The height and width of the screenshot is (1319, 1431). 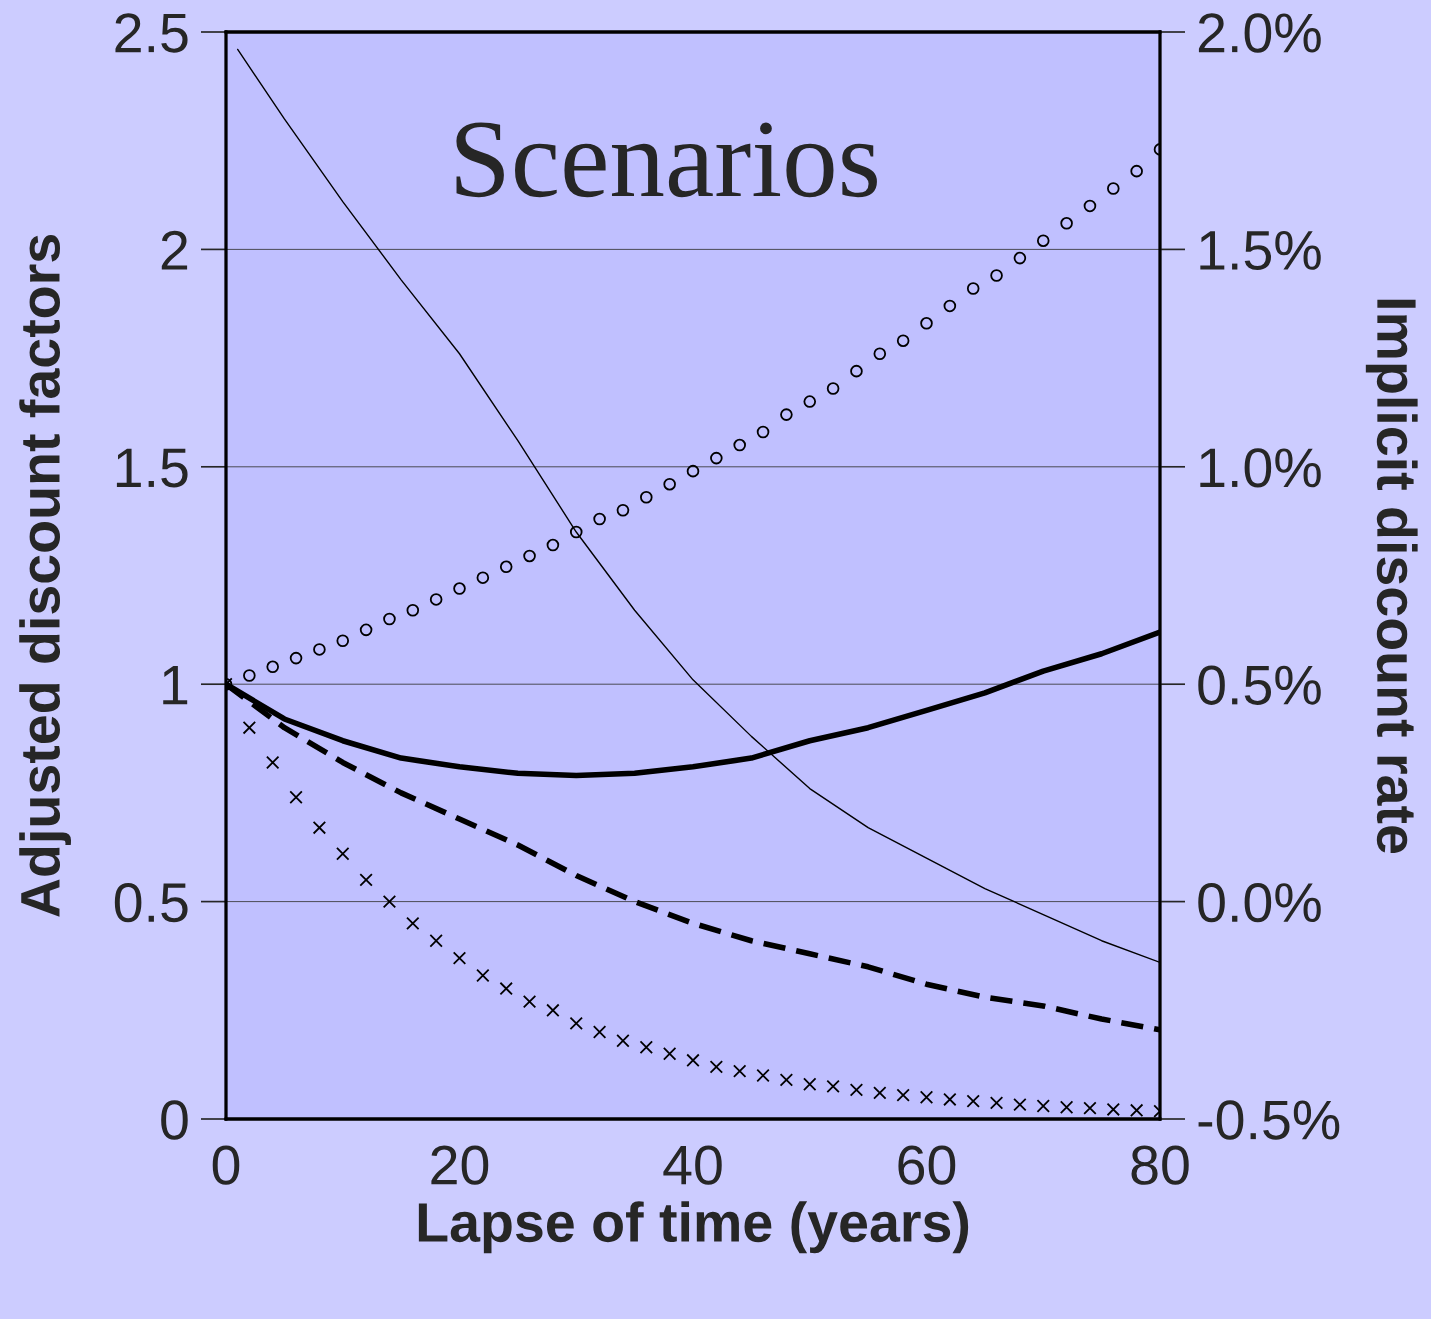 I want to click on text: Scenarios, so click(x=666, y=160).